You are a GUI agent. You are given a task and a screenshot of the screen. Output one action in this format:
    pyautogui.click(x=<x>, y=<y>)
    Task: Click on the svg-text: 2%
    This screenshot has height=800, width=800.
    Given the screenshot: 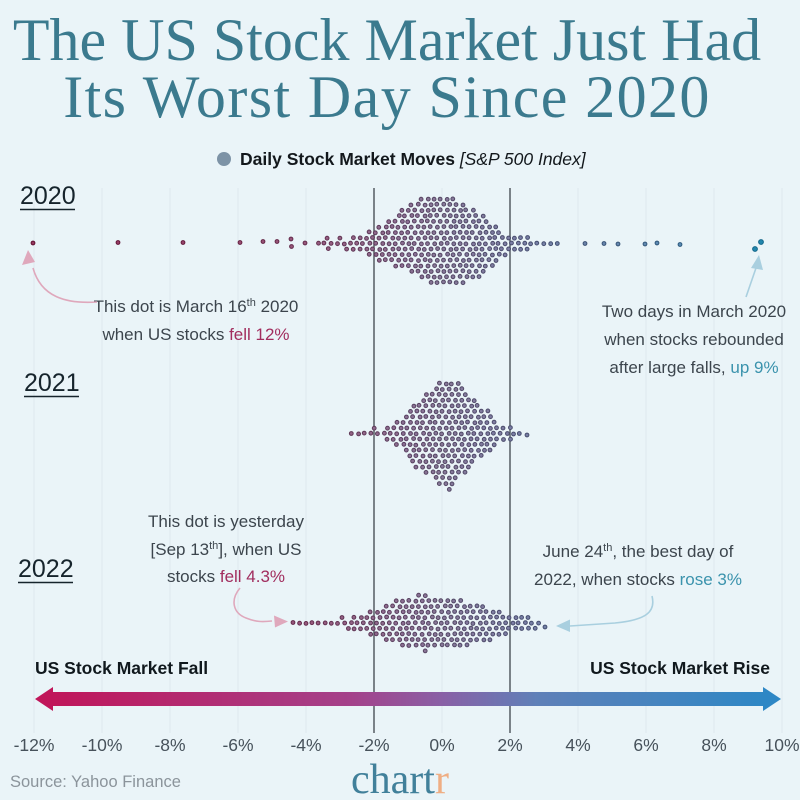 What is the action you would take?
    pyautogui.click(x=509, y=745)
    